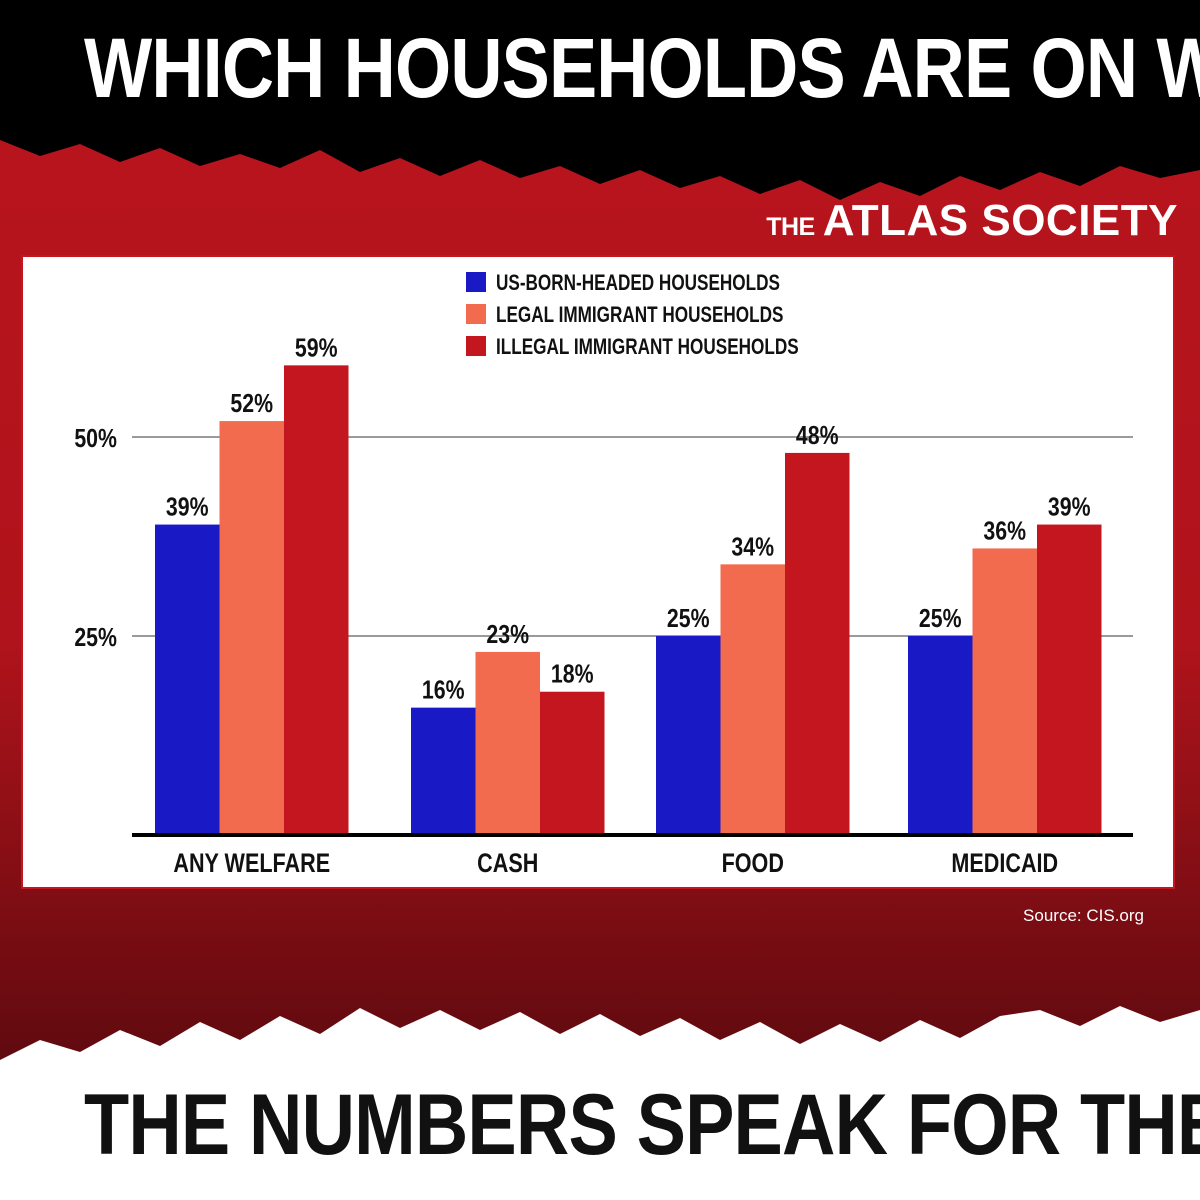 The image size is (1200, 1200). Describe the element at coordinates (316, 348) in the screenshot. I see `bar-data-label: 59%` at that location.